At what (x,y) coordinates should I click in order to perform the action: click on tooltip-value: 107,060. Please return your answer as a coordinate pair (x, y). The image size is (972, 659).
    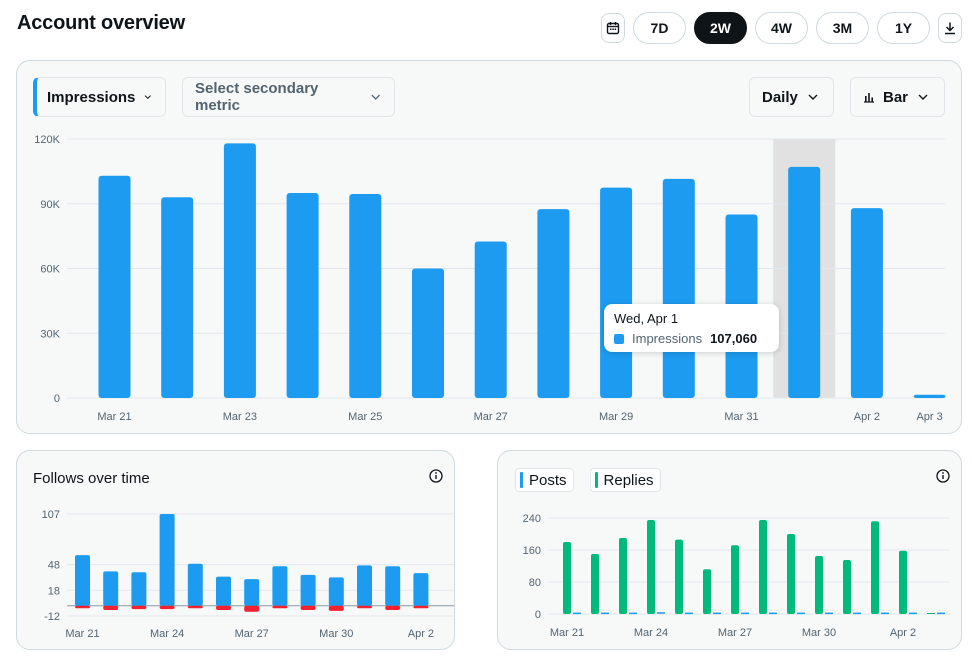
    Looking at the image, I should click on (734, 338).